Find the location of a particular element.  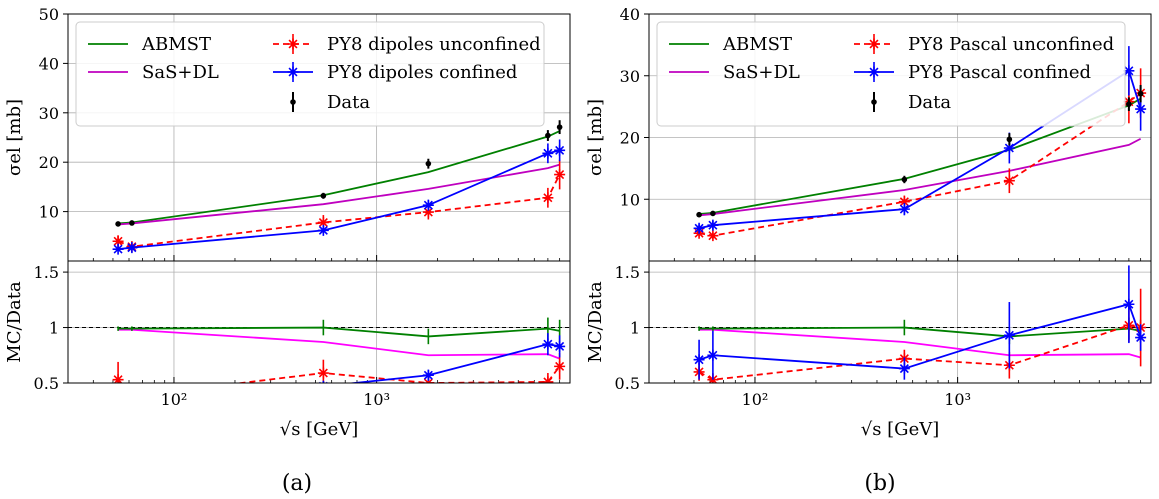

legend-py8-pascal-confined-label: PY8 Pascal confined is located at coordinates (999, 72).